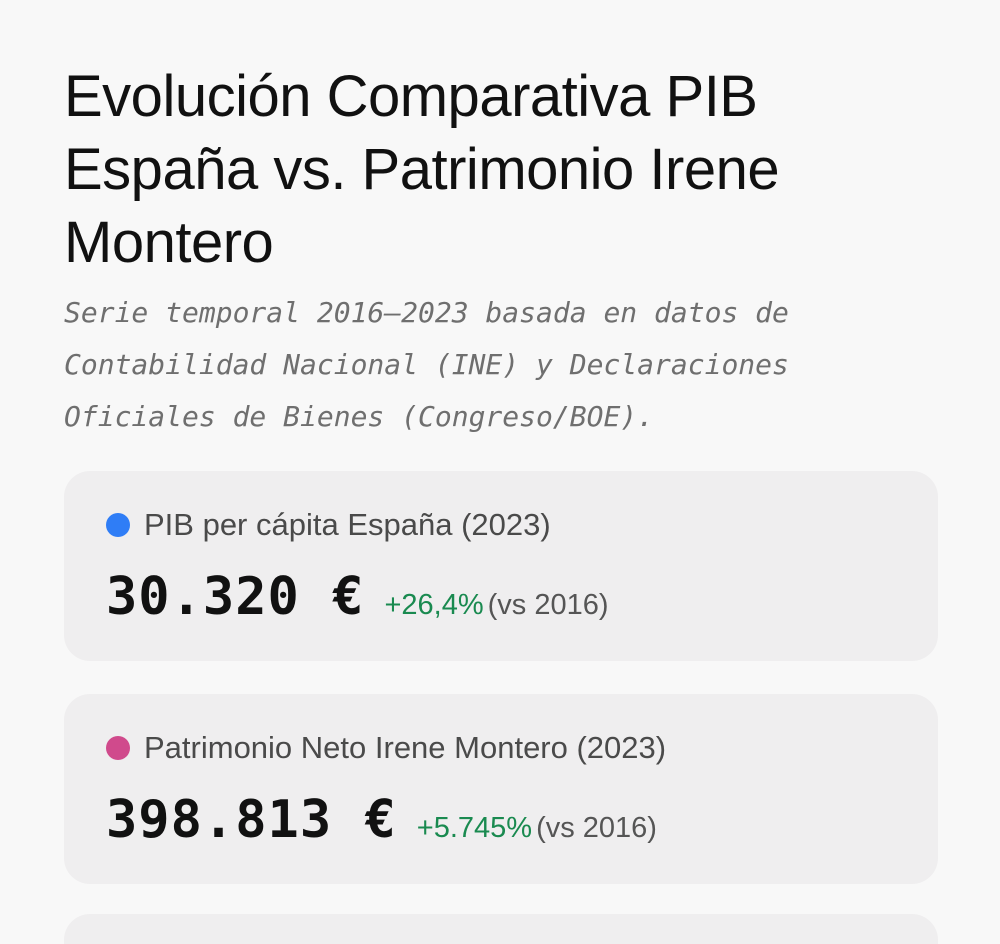 The image size is (1000, 944). I want to click on stat-card-label-row: PIB per cápita España (2023), so click(328, 525).